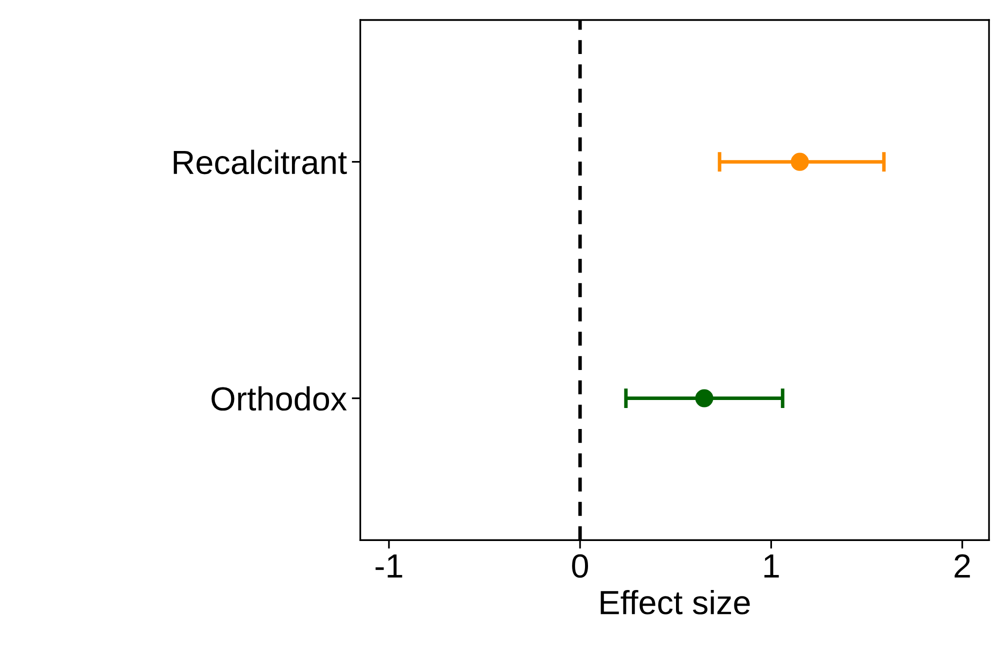 This screenshot has width=998, height=666. Describe the element at coordinates (580, 566) in the screenshot. I see `x-tick-label: 0` at that location.